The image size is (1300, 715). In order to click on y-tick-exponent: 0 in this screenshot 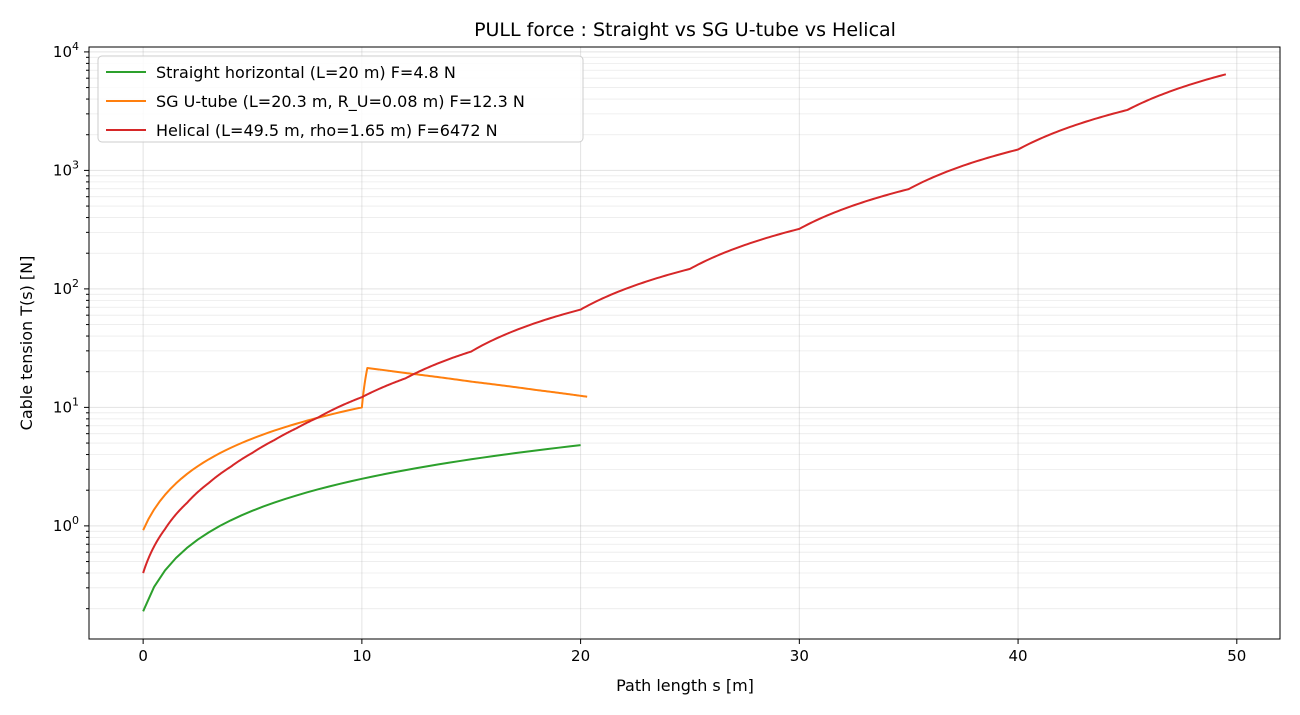, I will do `click(75, 520)`.